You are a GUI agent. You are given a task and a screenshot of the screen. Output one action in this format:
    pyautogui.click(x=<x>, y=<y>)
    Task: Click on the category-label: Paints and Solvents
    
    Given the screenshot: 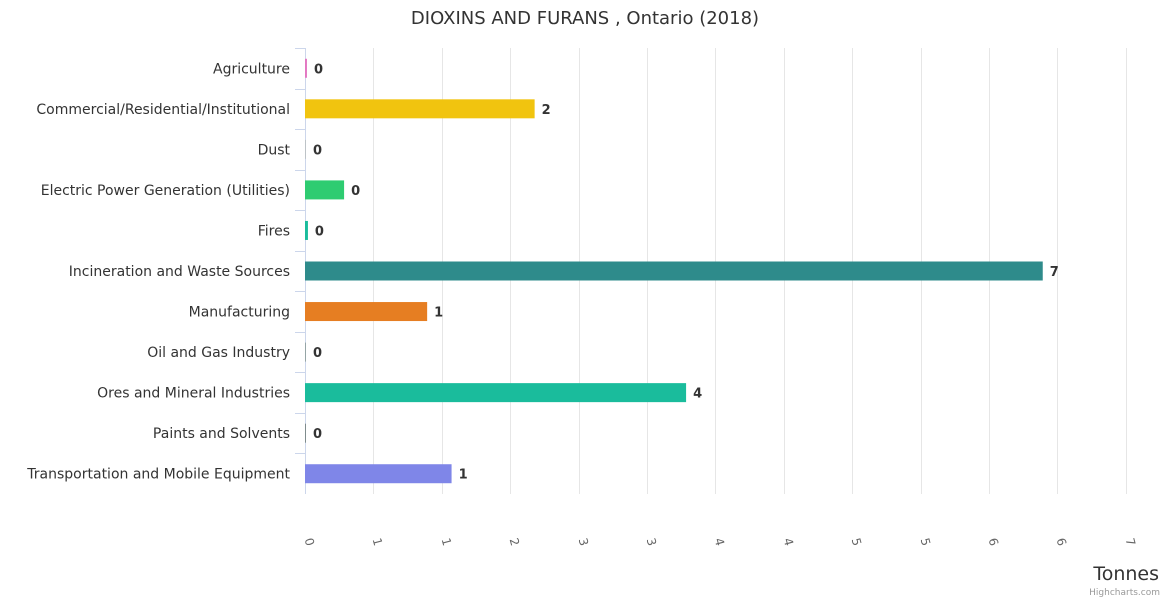 What is the action you would take?
    pyautogui.click(x=221, y=434)
    